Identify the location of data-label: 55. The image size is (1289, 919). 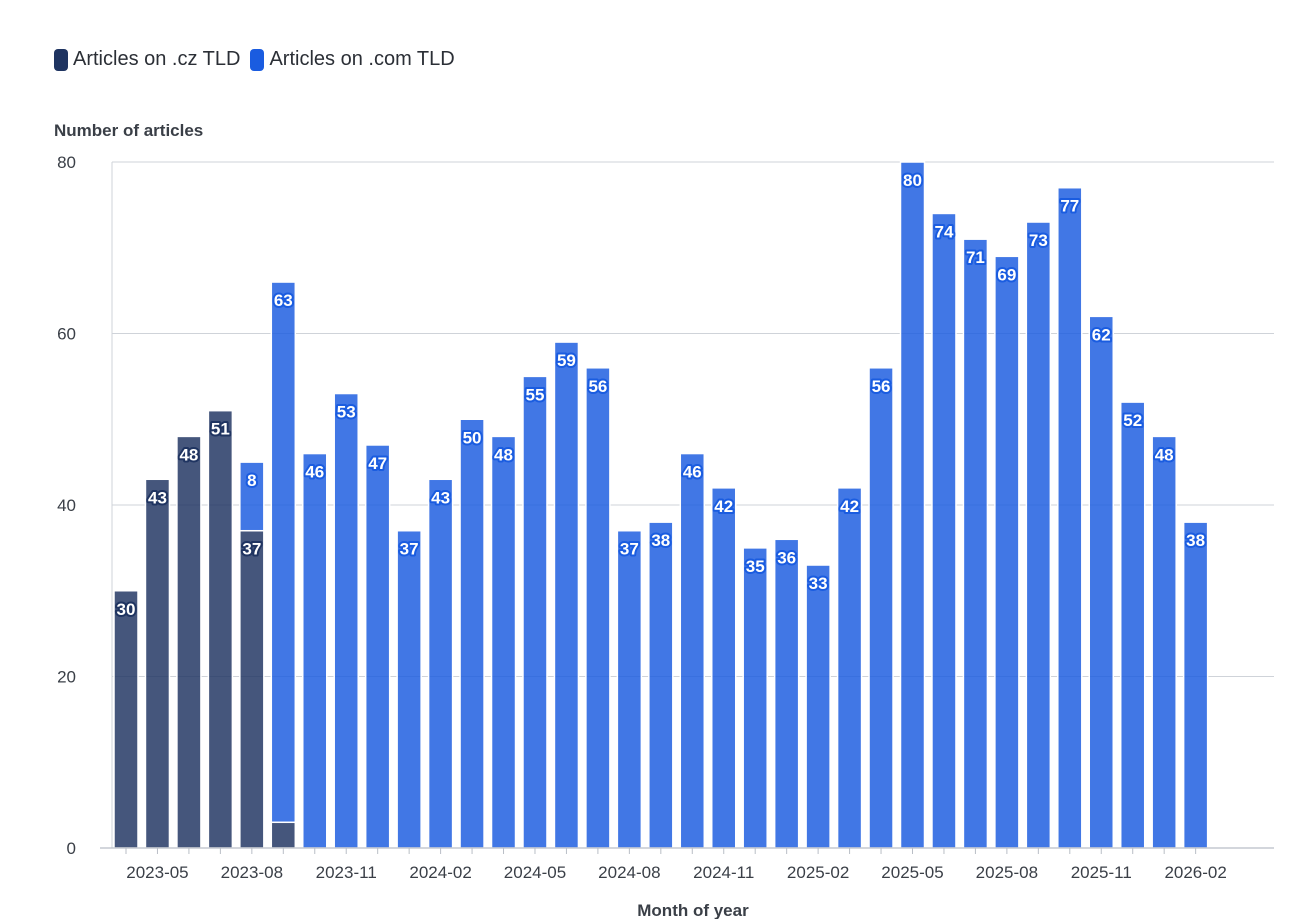
(535, 394).